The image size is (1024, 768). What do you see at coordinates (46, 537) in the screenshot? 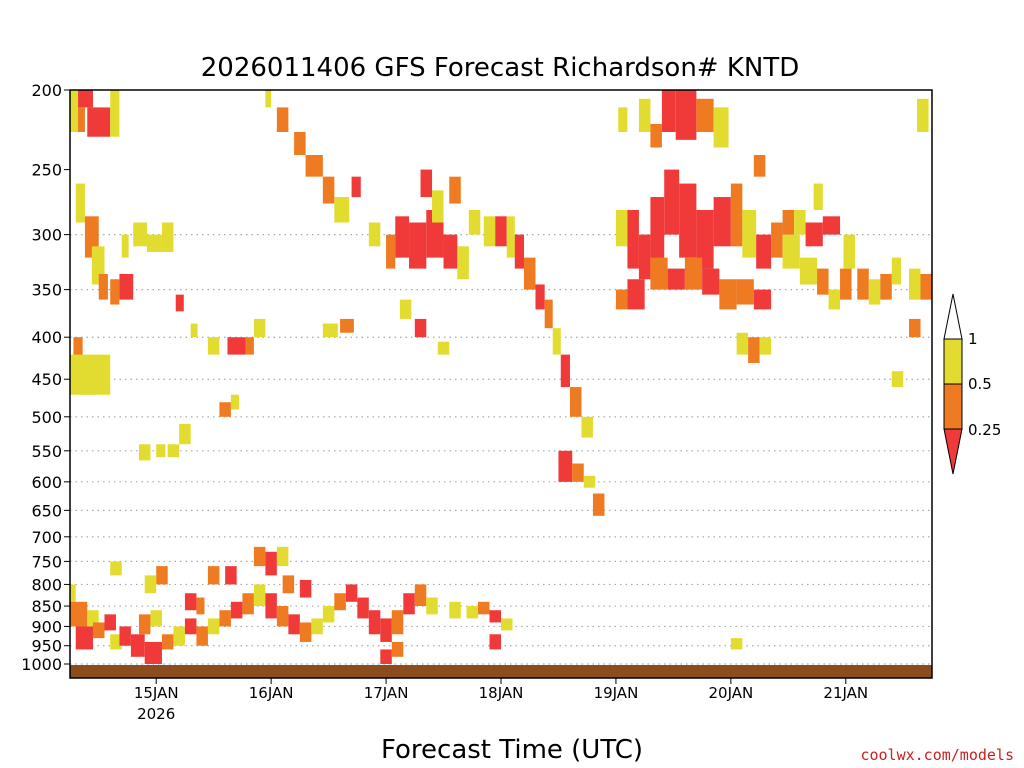
I see `y-tick-label: 700` at bounding box center [46, 537].